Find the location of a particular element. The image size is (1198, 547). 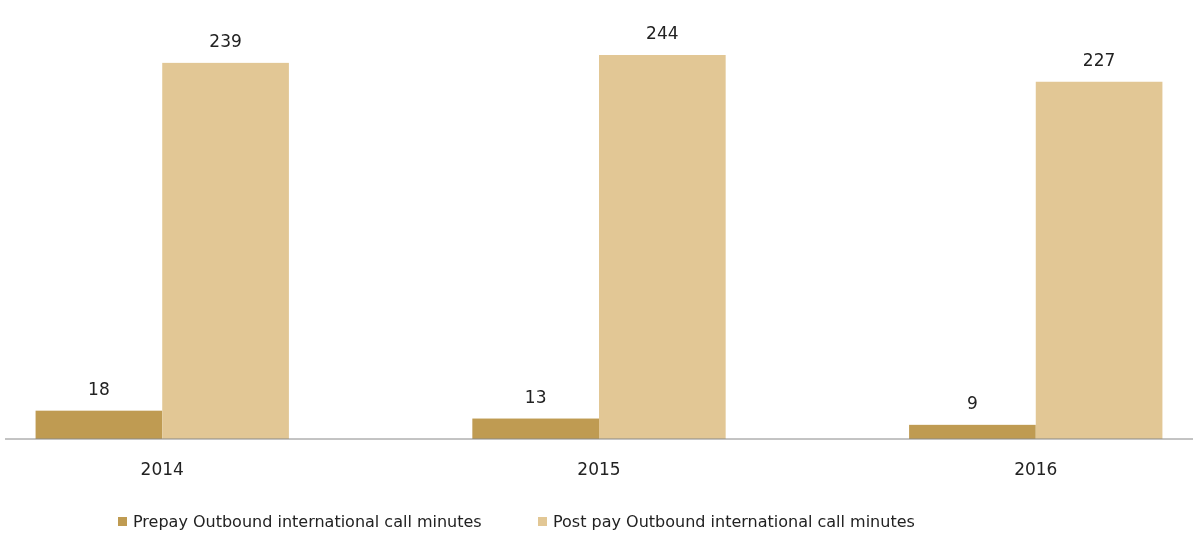

x-tick-label: 2014 is located at coordinates (162, 469).